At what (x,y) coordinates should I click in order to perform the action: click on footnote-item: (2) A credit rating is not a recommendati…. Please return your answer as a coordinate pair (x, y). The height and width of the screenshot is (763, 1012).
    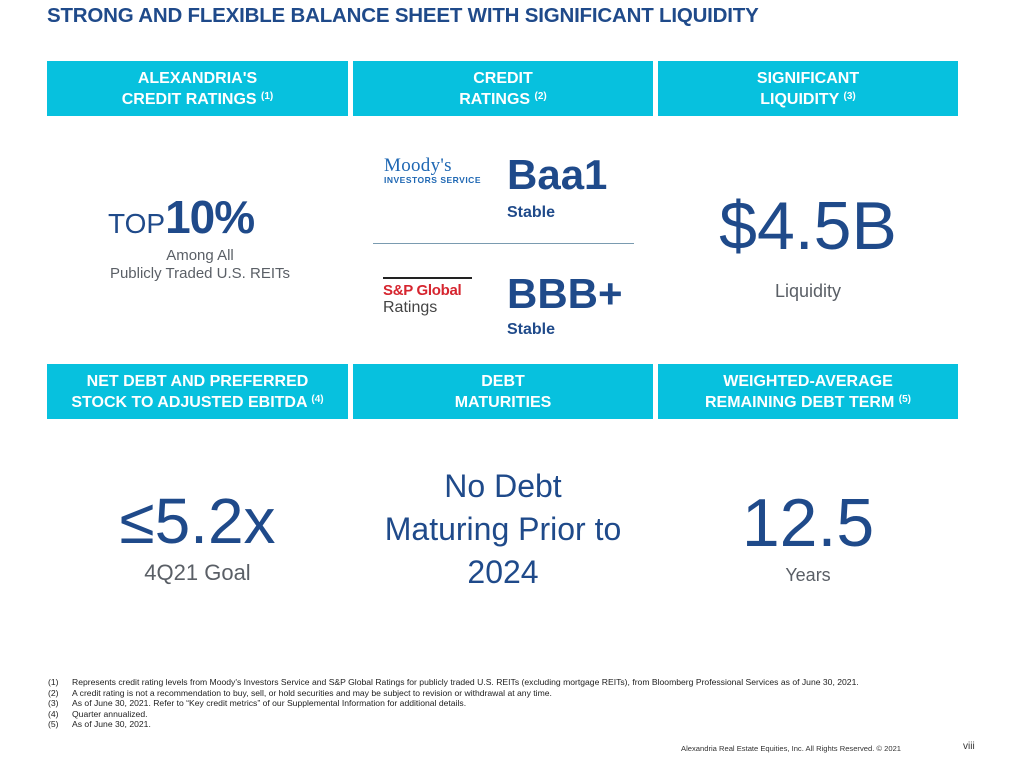
    Looking at the image, I should click on (453, 693).